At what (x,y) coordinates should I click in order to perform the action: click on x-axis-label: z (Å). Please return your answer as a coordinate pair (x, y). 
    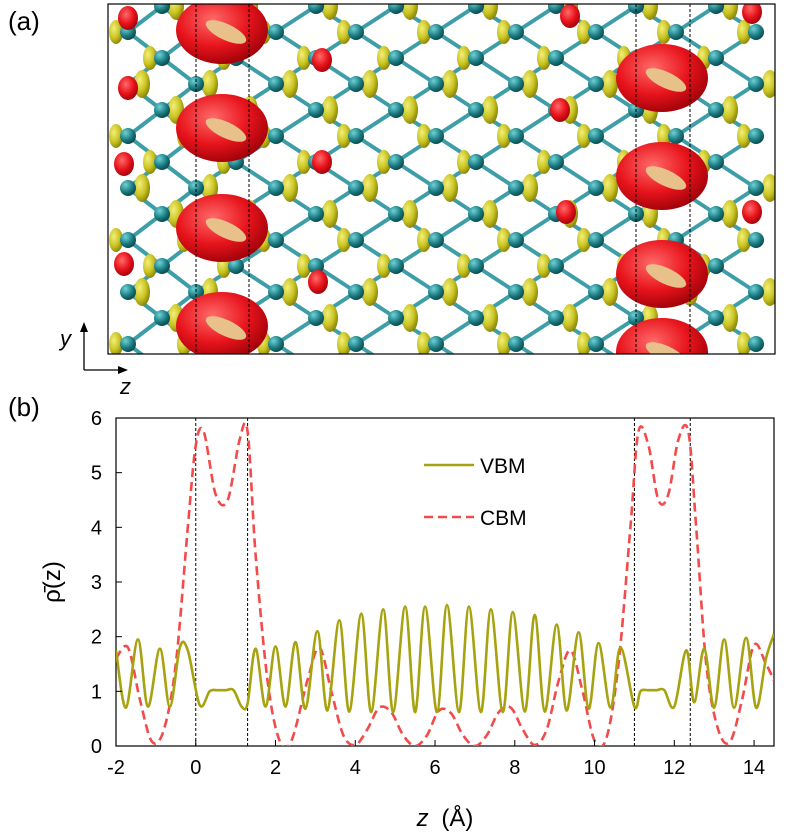
    Looking at the image, I should click on (445, 818).